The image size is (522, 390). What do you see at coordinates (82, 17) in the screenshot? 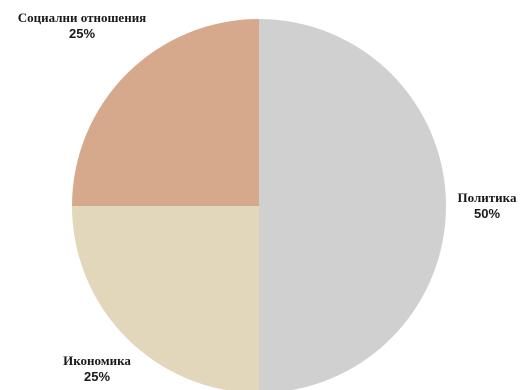
I see `slice-label-2: Социални отношения` at bounding box center [82, 17].